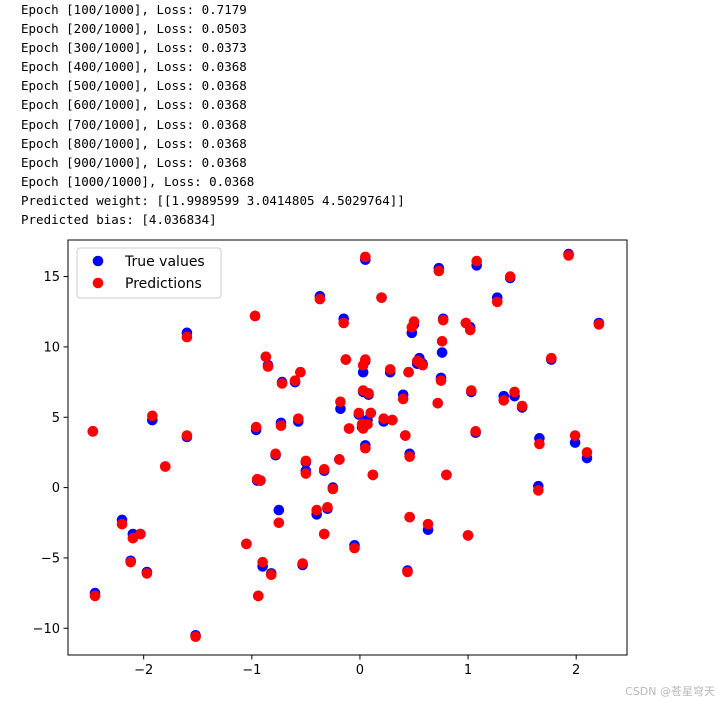  I want to click on watermark: CSDN @苍星穹天, so click(670, 691).